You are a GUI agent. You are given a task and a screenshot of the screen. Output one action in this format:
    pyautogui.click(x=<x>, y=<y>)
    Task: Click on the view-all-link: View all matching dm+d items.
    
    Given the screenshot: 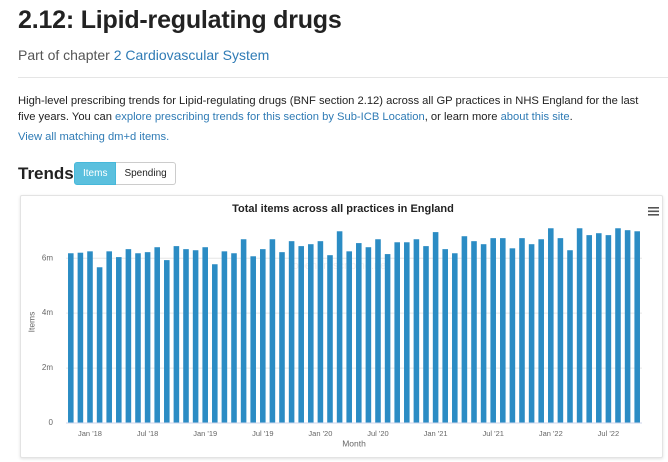 What is the action you would take?
    pyautogui.click(x=94, y=137)
    